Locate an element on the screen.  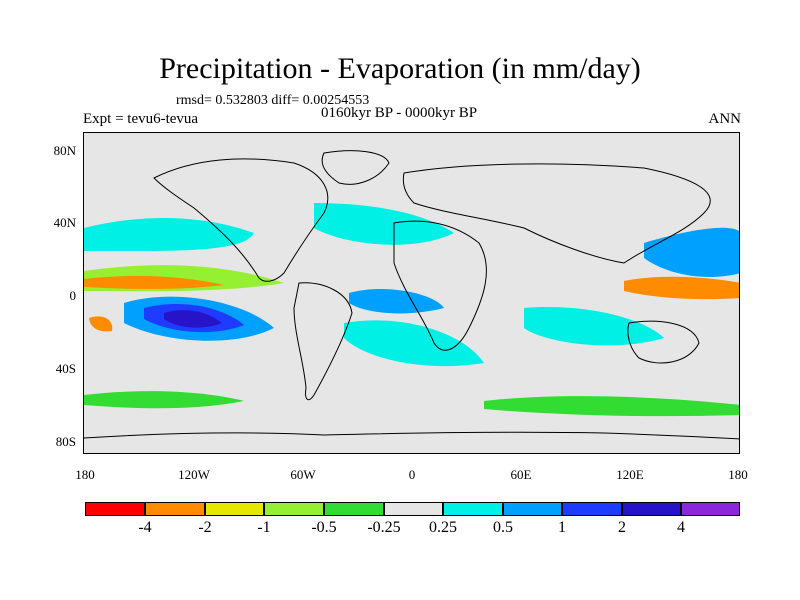
coastline-australia is located at coordinates (663, 342).